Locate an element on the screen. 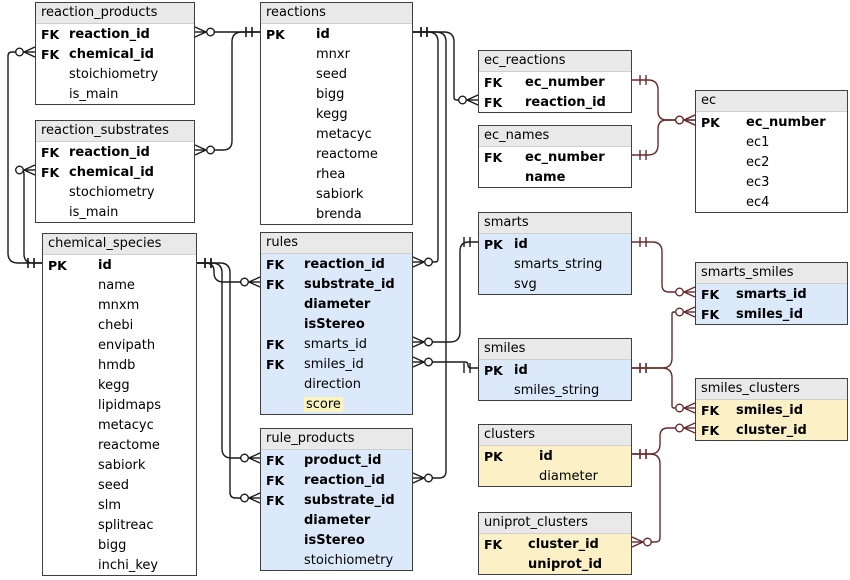  column-name-reaction_id: reaction_id is located at coordinates (109, 34).